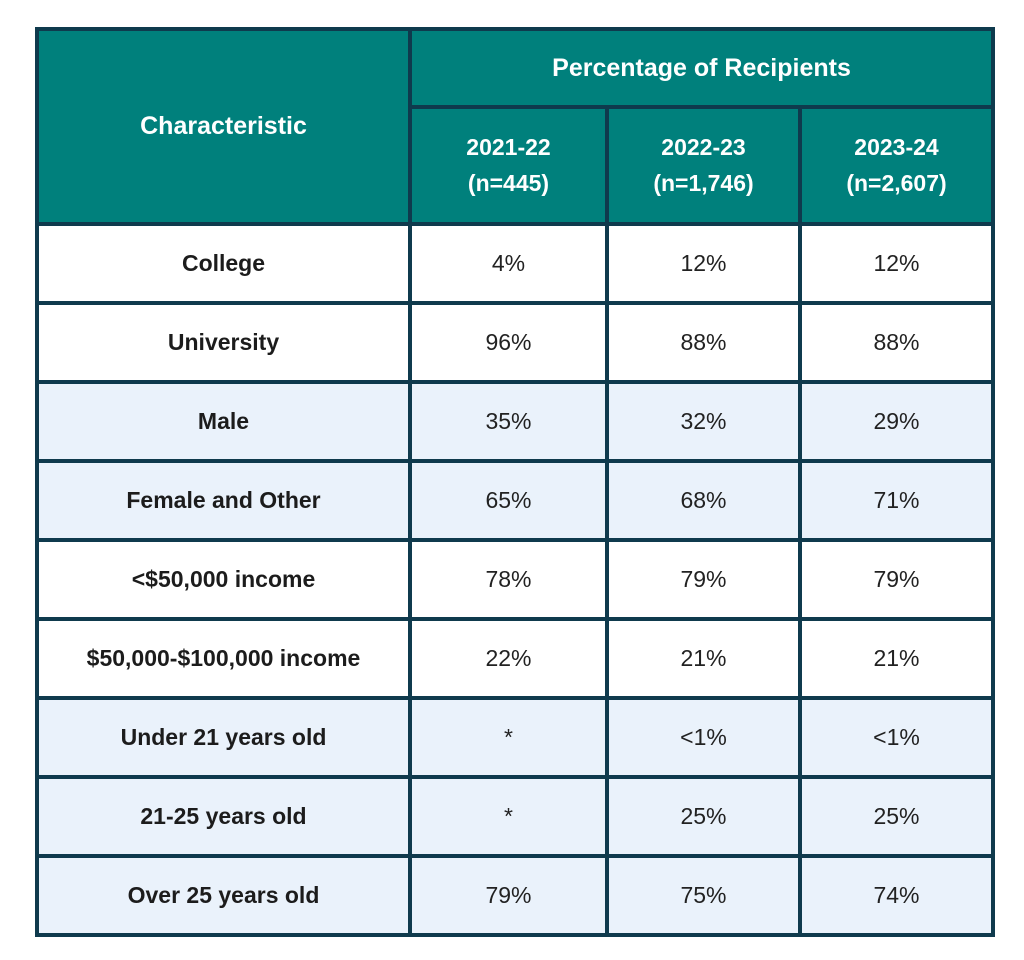  I want to click on header-col-year: 2021-22, so click(508, 146).